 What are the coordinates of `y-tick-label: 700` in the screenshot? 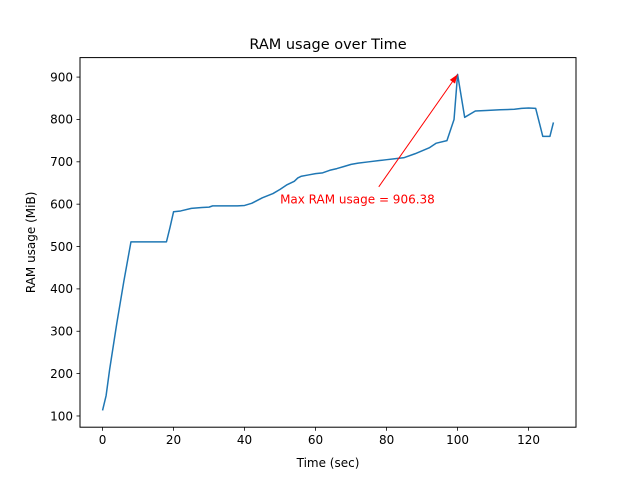 It's located at (61, 162).